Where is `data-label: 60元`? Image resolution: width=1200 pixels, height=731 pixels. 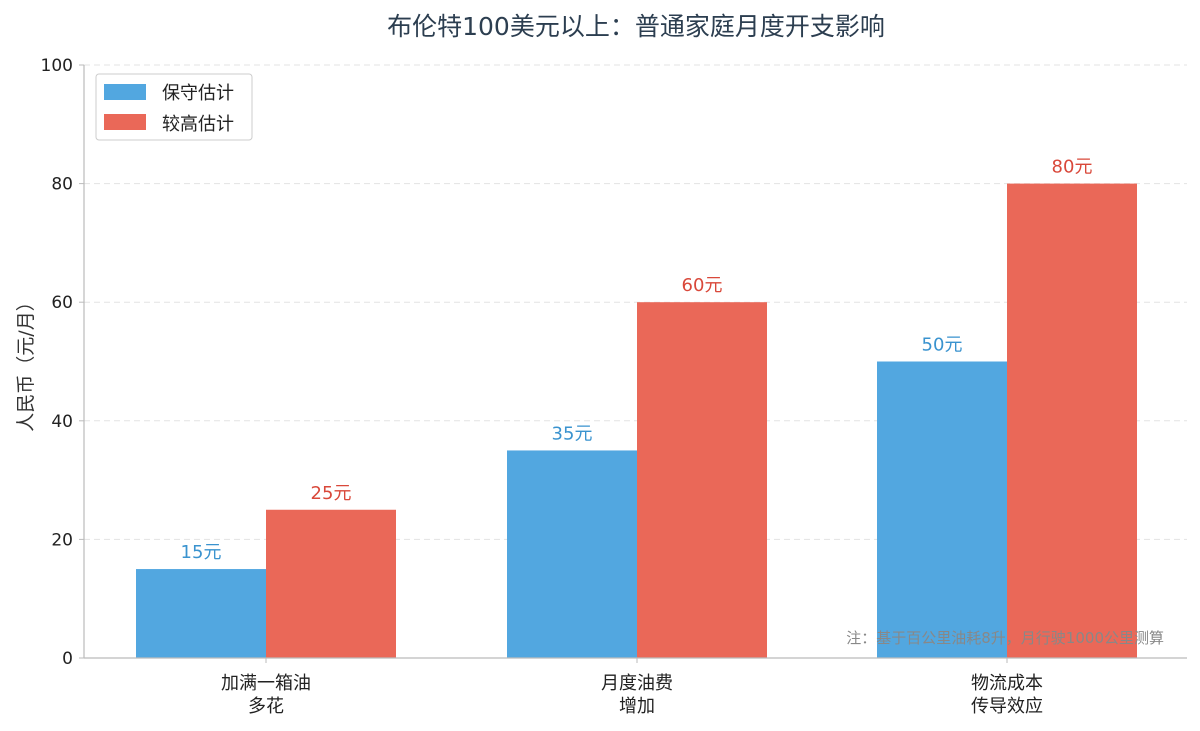 data-label: 60元 is located at coordinates (702, 285).